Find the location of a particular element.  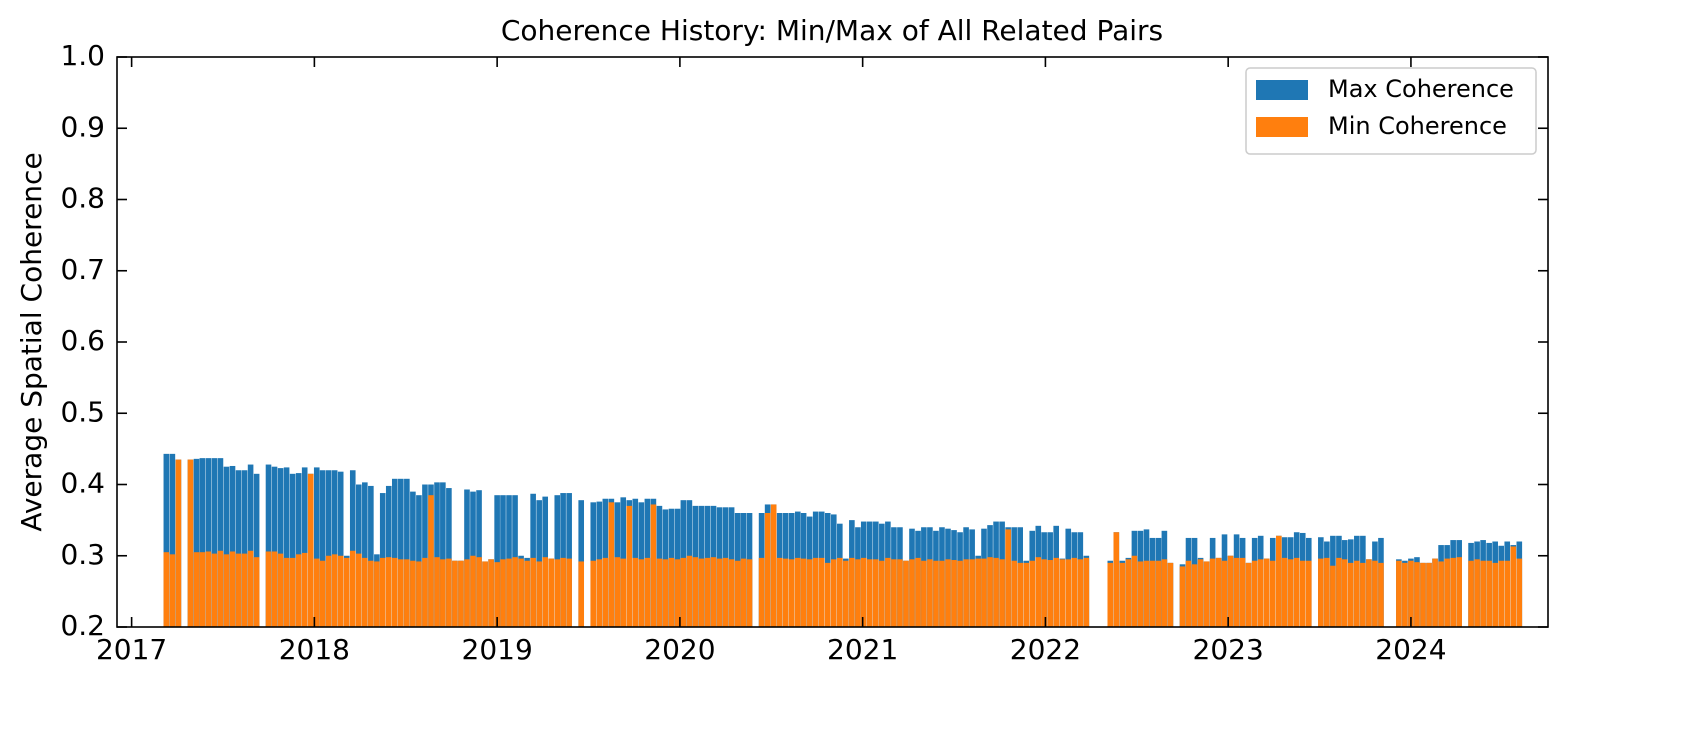

x-tick-label: 2019 is located at coordinates (497, 649).